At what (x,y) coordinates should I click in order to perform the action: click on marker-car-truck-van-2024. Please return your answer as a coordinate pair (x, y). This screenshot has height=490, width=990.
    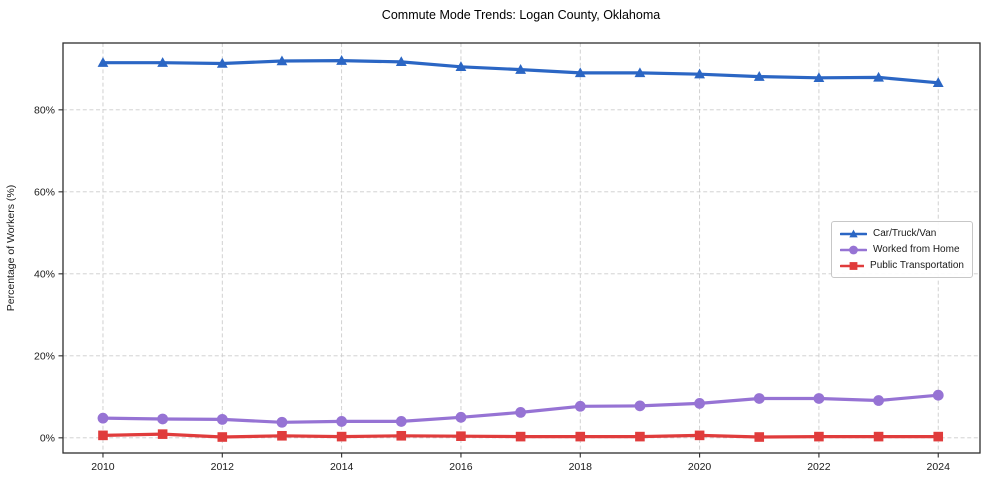
    Looking at the image, I should click on (938, 82).